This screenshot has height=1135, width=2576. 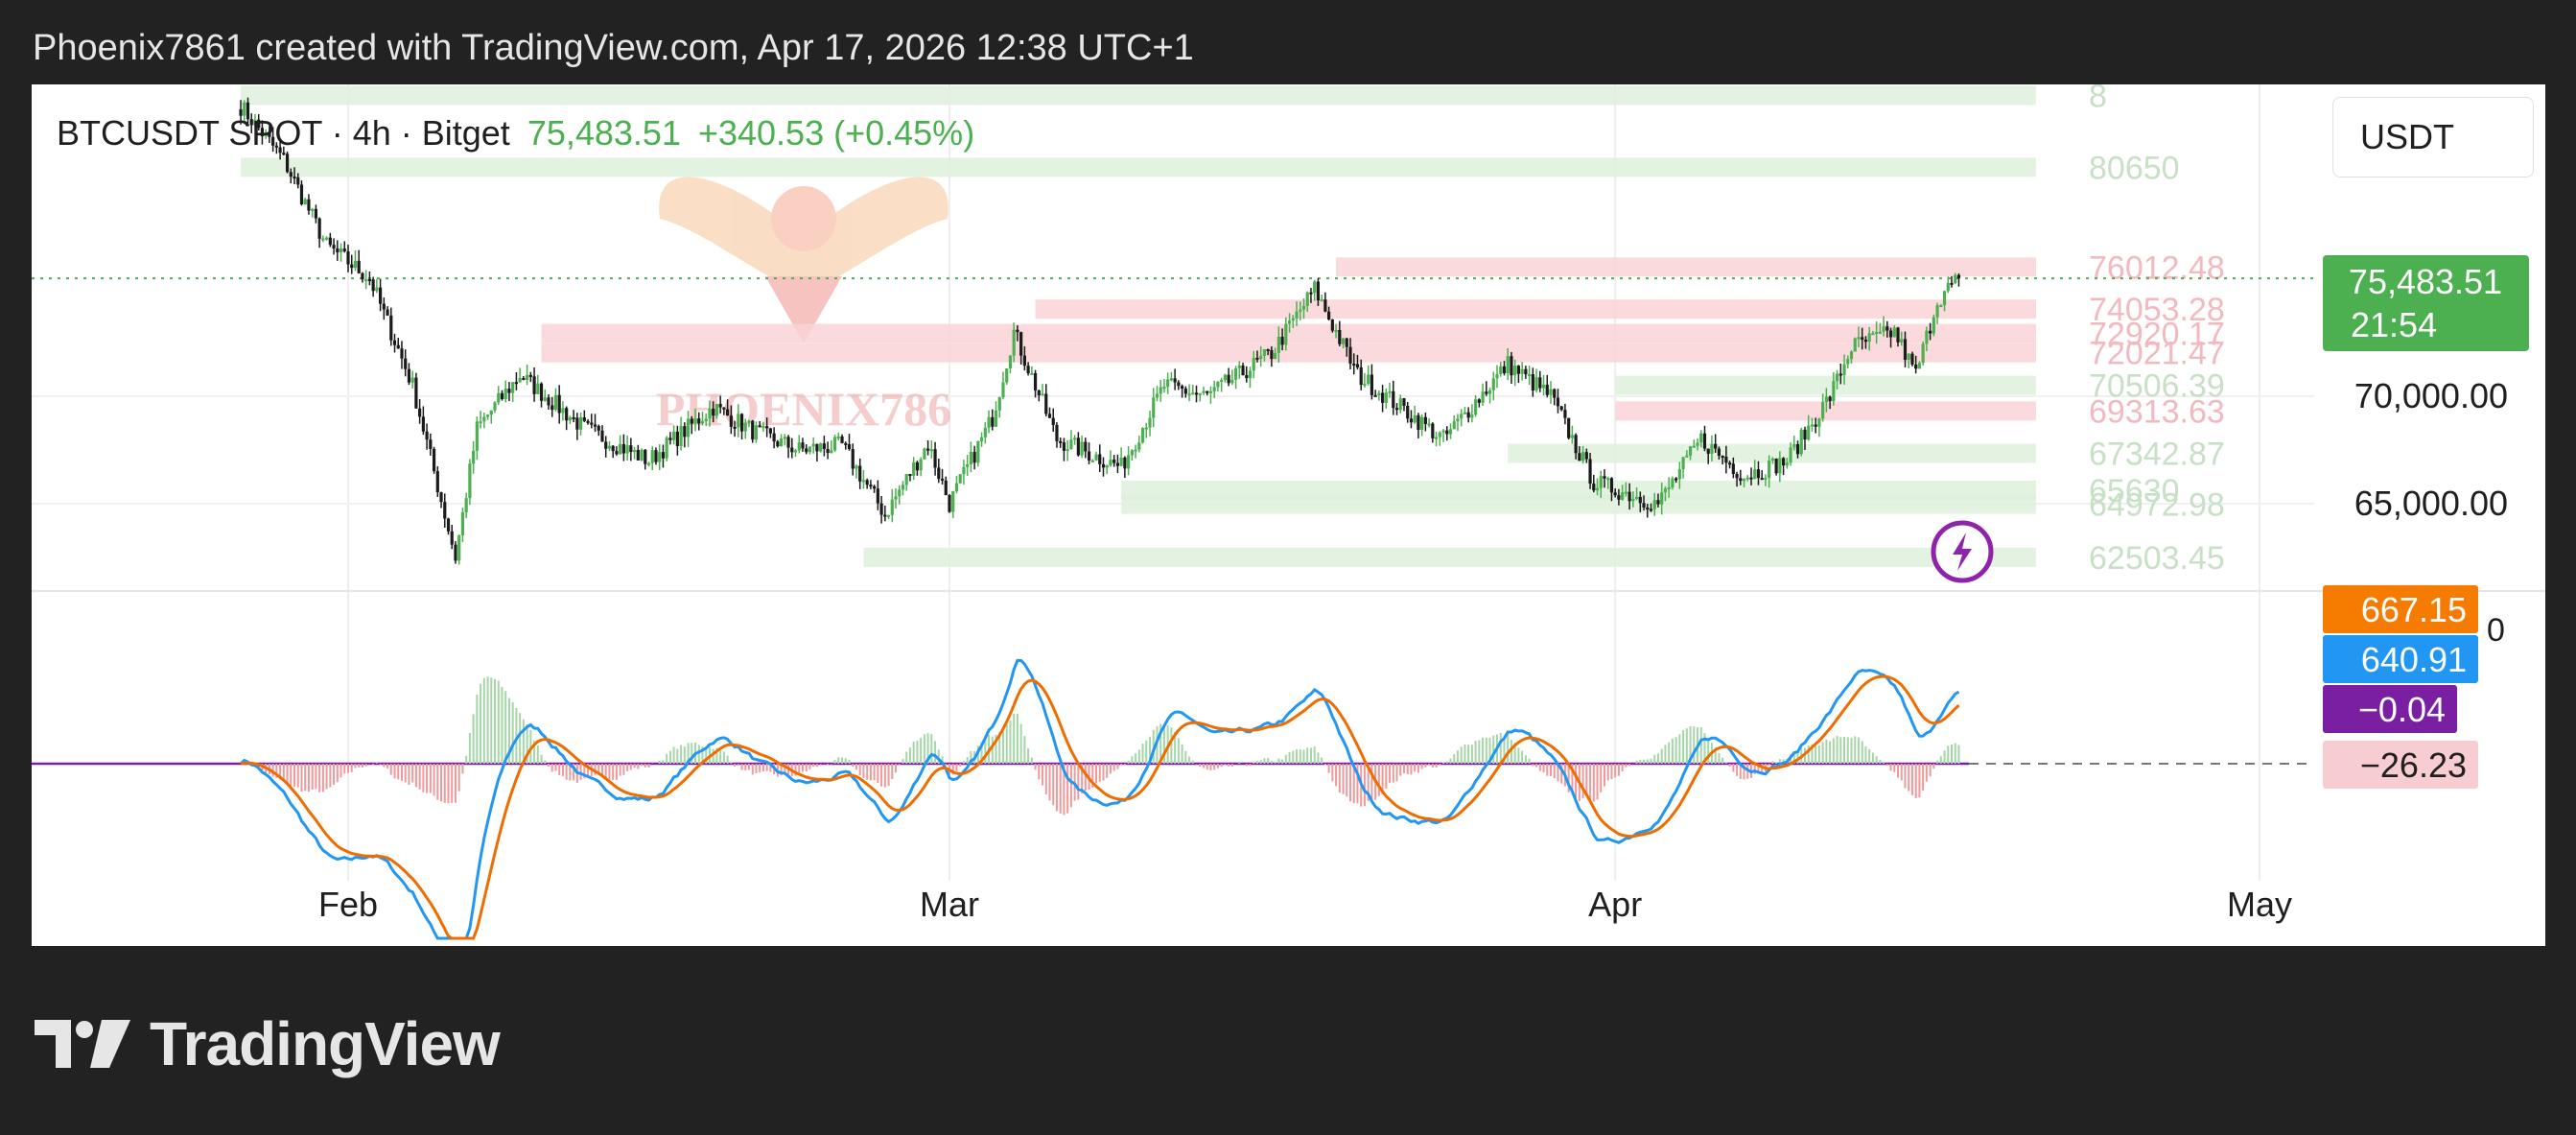 What do you see at coordinates (2098, 99) in the screenshot?
I see `zone-label-0: 8` at bounding box center [2098, 99].